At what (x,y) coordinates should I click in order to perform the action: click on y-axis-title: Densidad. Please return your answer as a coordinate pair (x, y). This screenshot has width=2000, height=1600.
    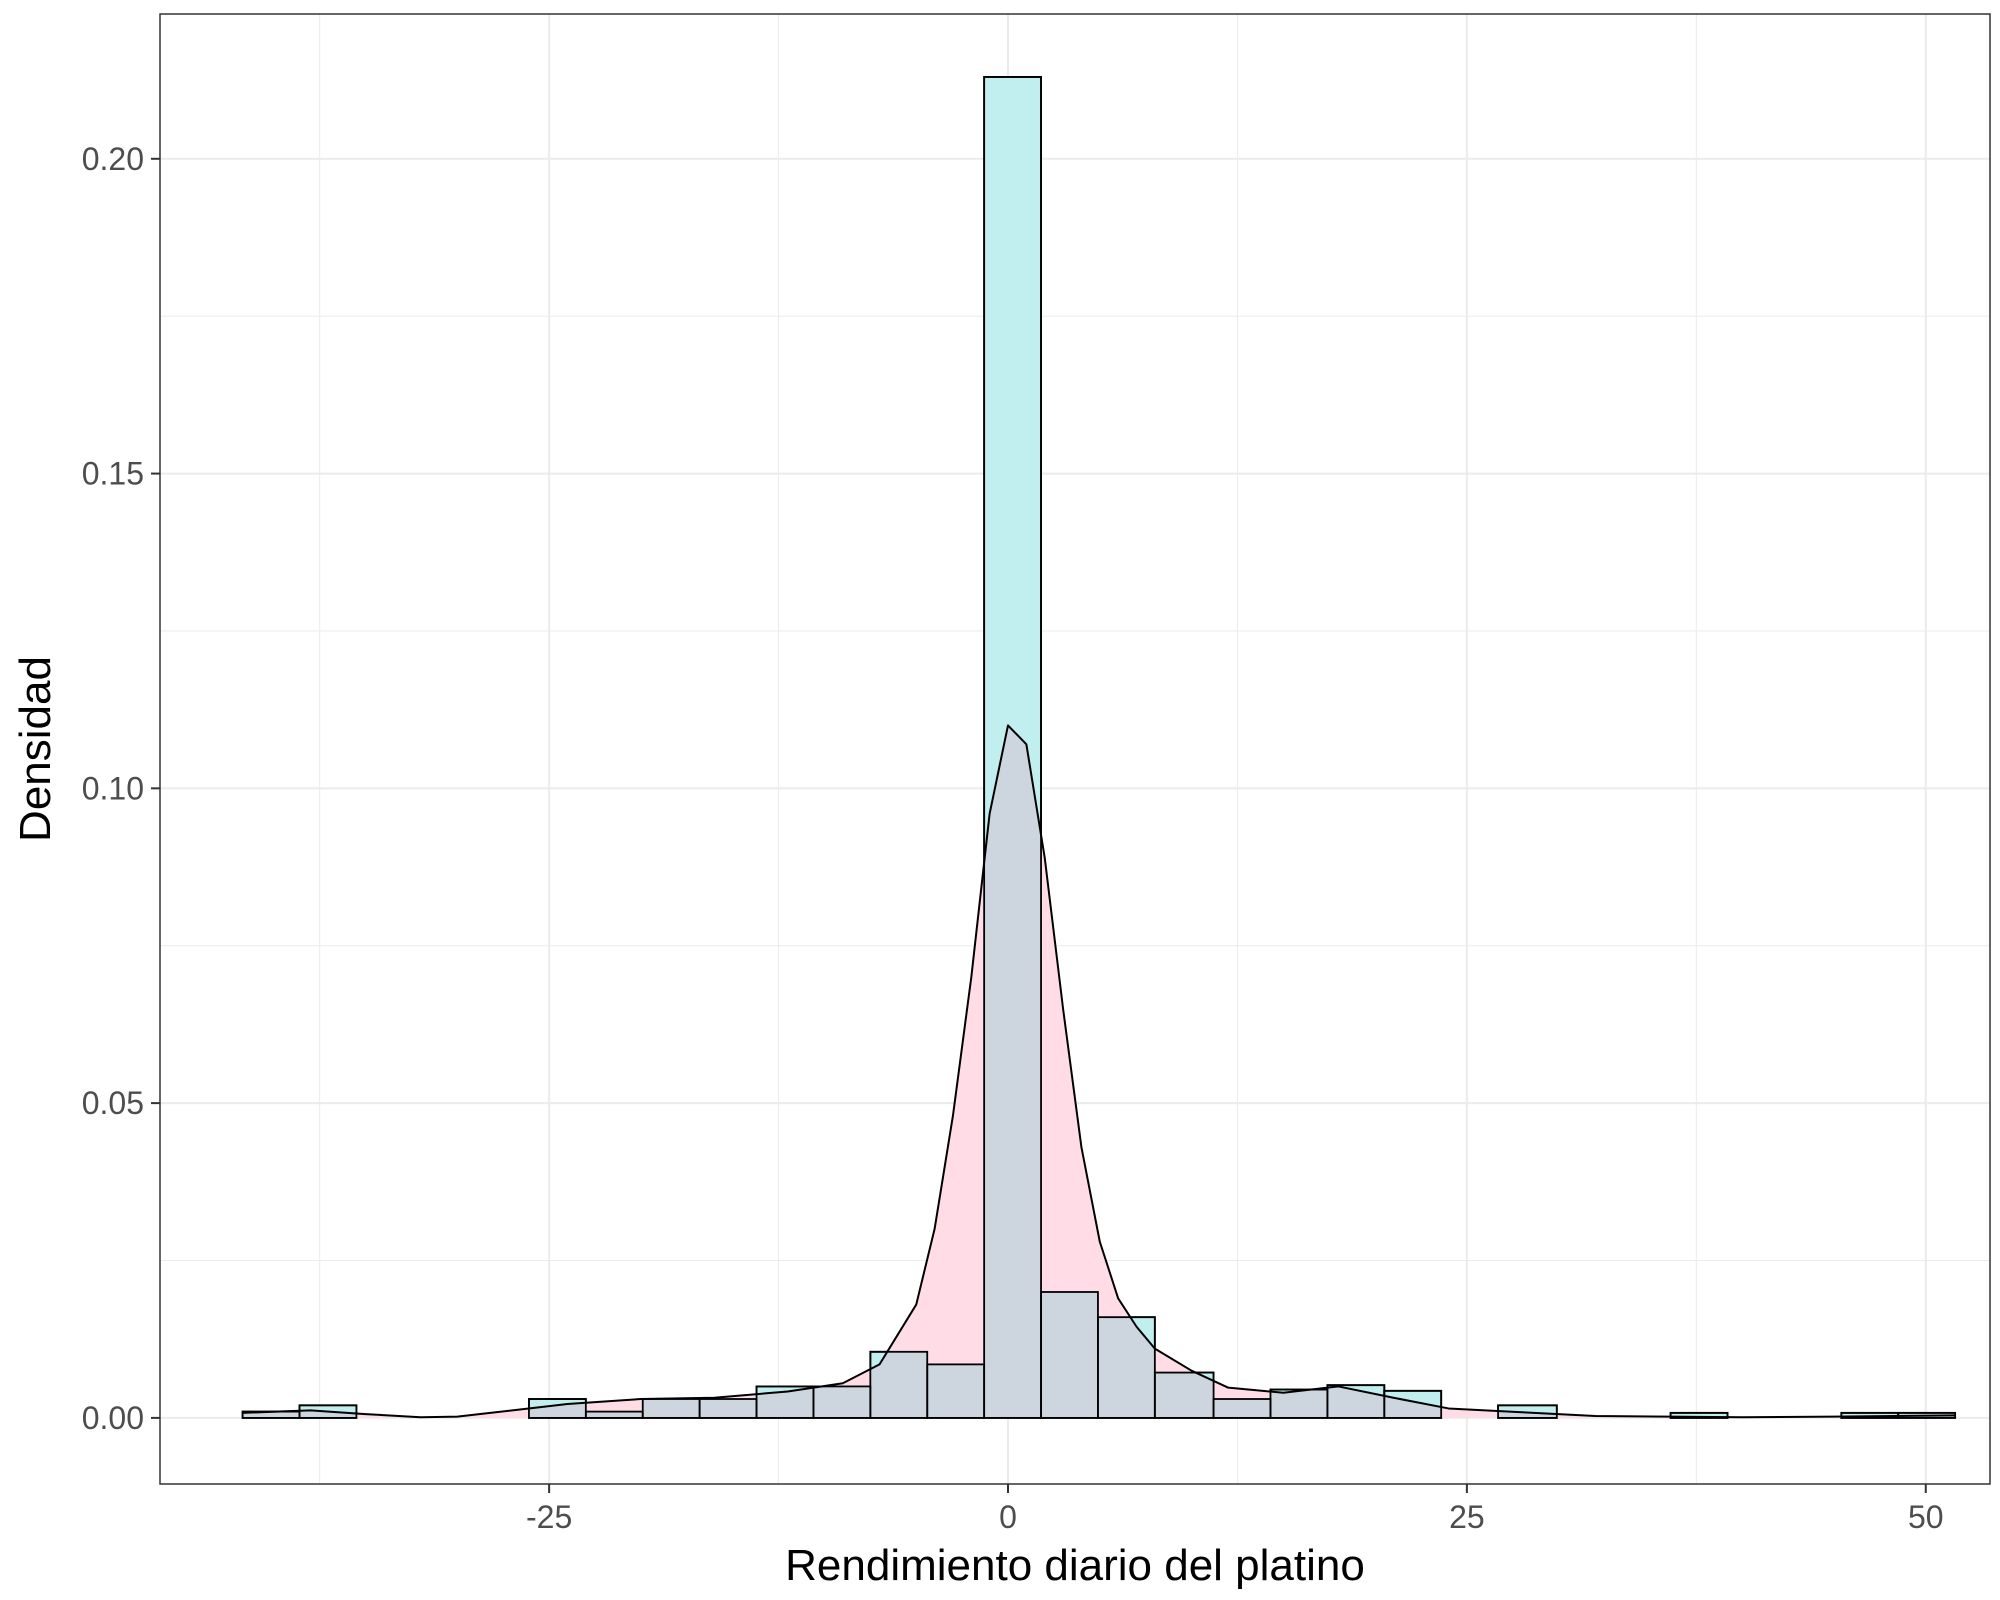
    Looking at the image, I should click on (35, 749).